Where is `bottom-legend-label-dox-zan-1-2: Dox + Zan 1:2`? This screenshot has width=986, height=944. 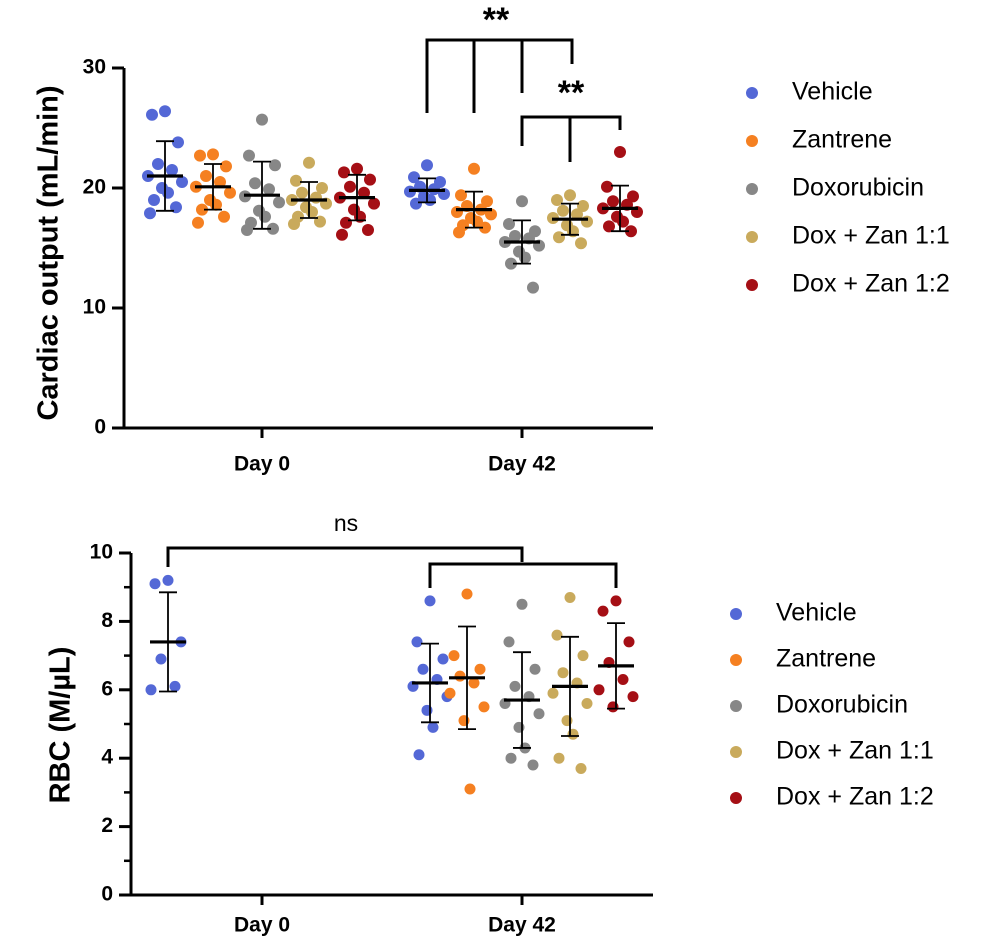 bottom-legend-label-dox-zan-1-2: Dox + Zan 1:2 is located at coordinates (855, 797).